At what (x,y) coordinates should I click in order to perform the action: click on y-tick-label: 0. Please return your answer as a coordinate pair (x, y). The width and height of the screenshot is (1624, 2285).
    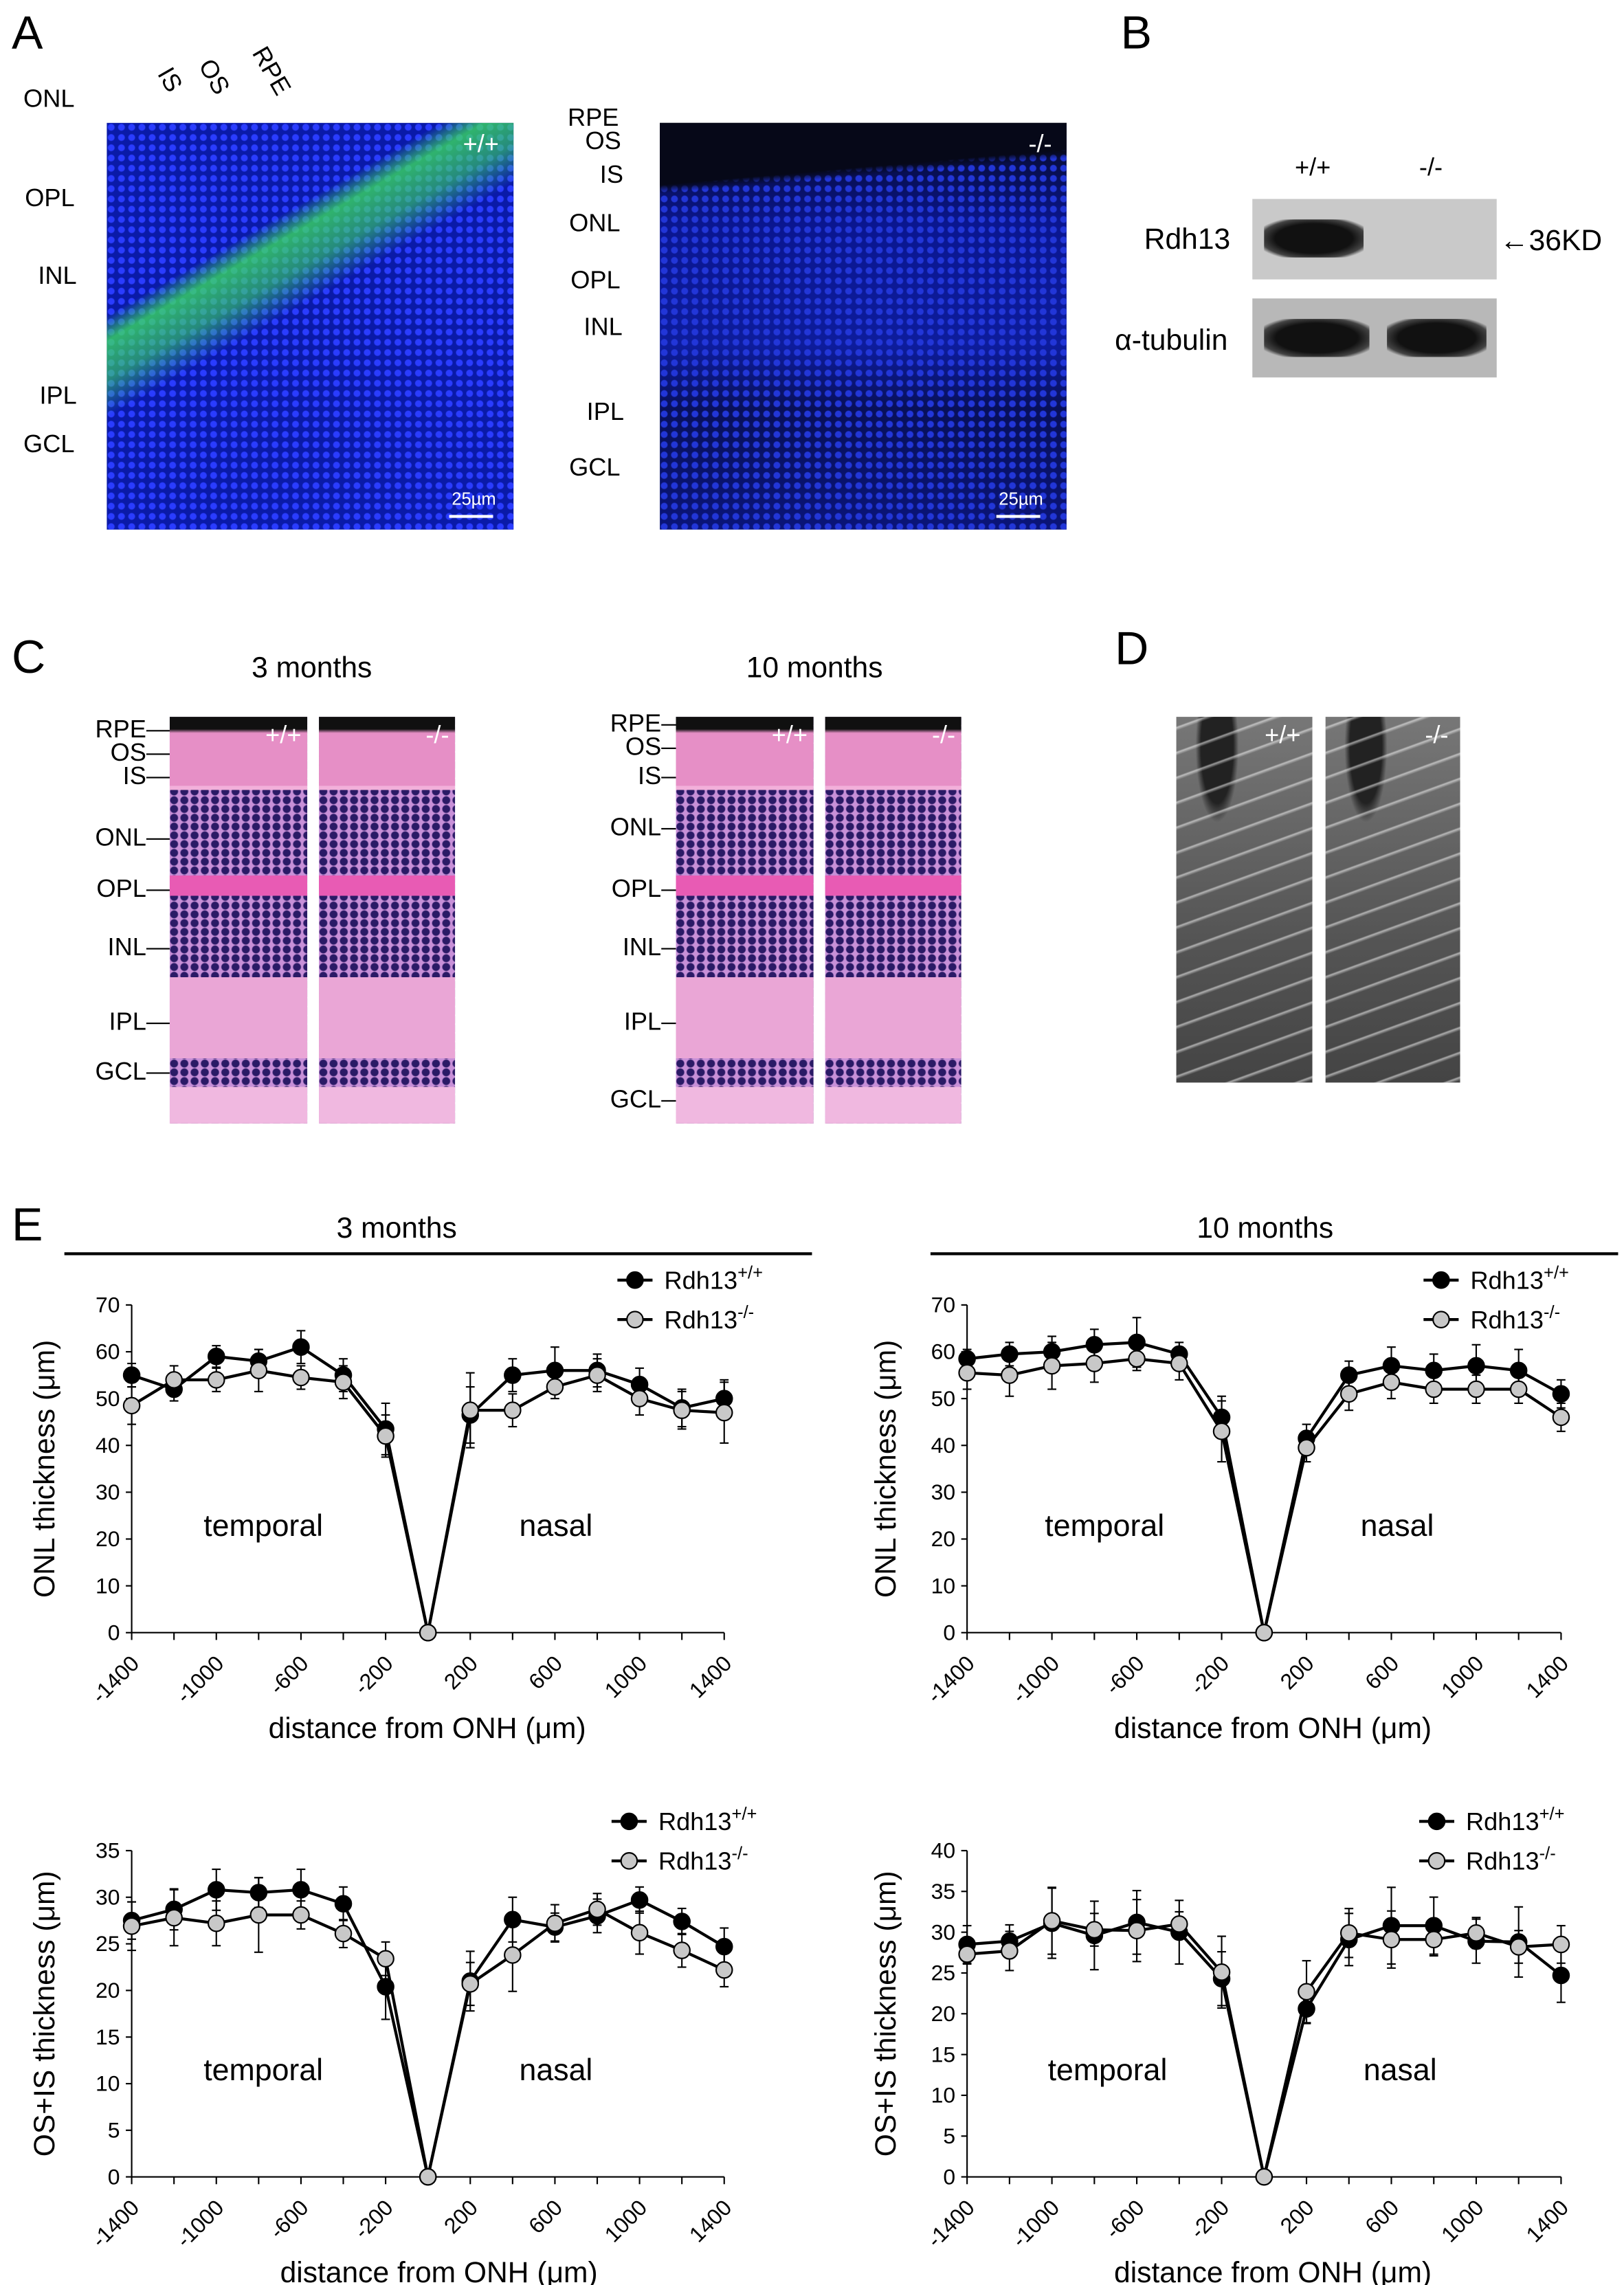
    Looking at the image, I should click on (114, 1632).